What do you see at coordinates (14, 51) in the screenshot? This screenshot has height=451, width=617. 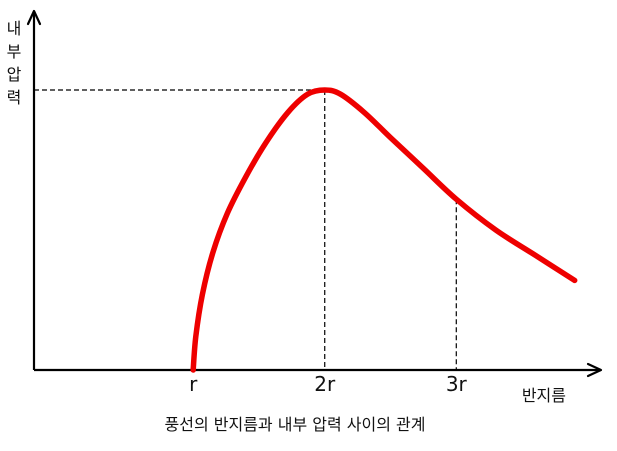 I see `y-axis-label-char-1: 부` at bounding box center [14, 51].